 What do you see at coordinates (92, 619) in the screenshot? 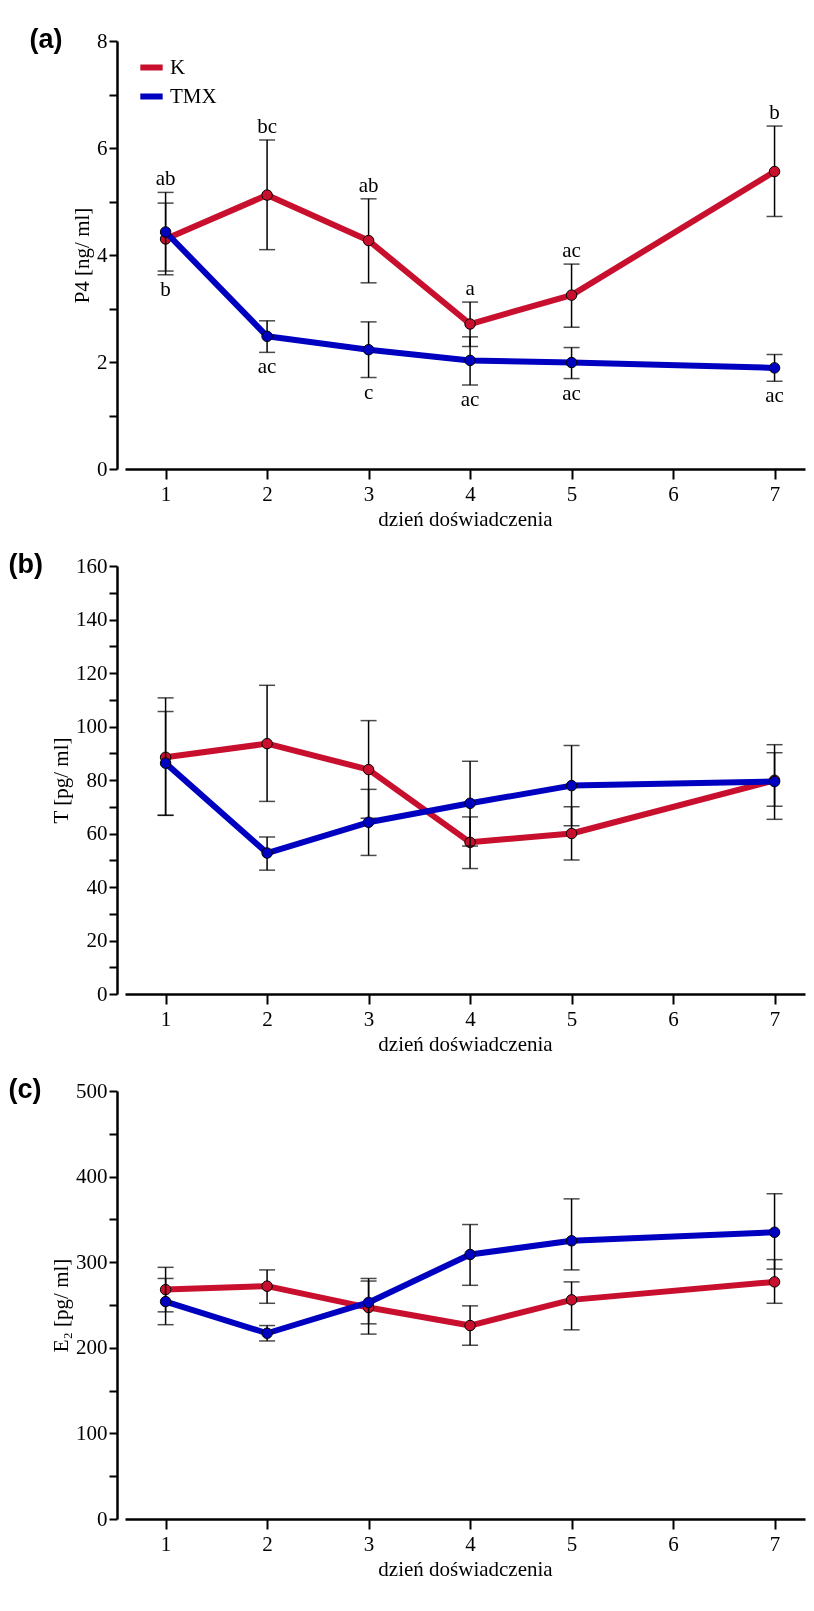
I see `y-tick-label: 140` at bounding box center [92, 619].